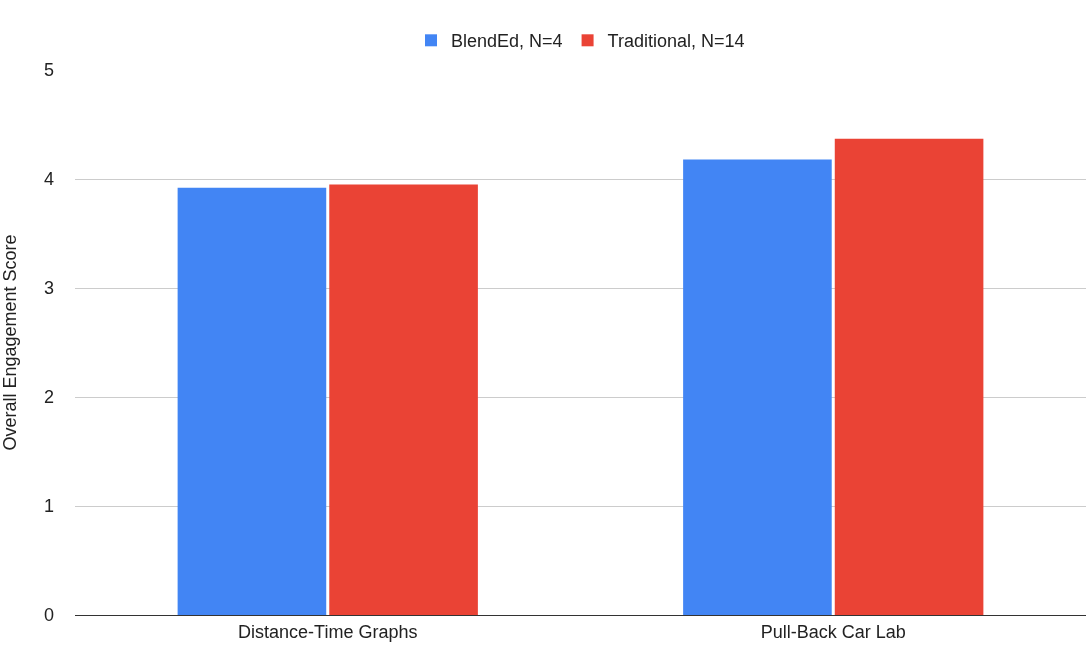  What do you see at coordinates (48, 506) in the screenshot?
I see `y-tick-label: 1` at bounding box center [48, 506].